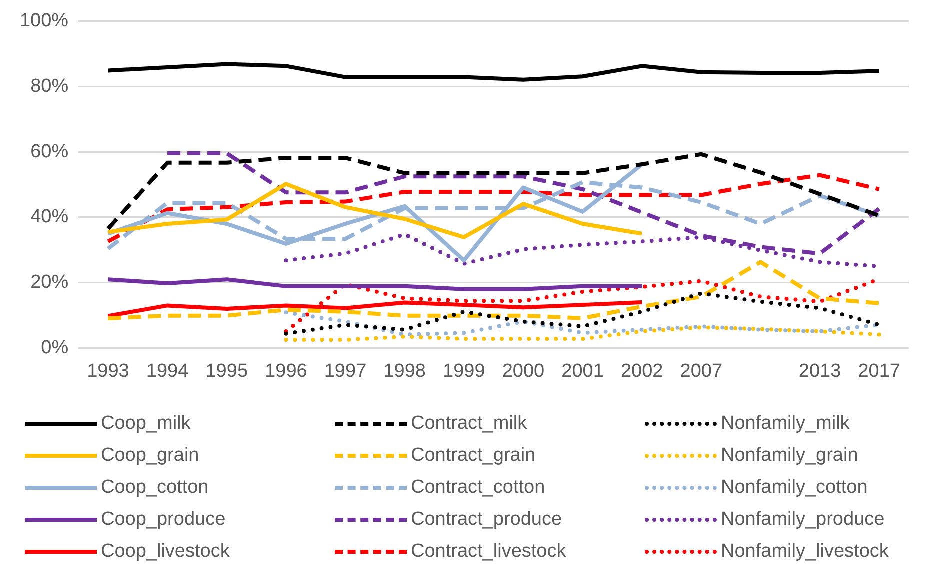  I want to click on legend-label: Coop_milk, so click(146, 424).